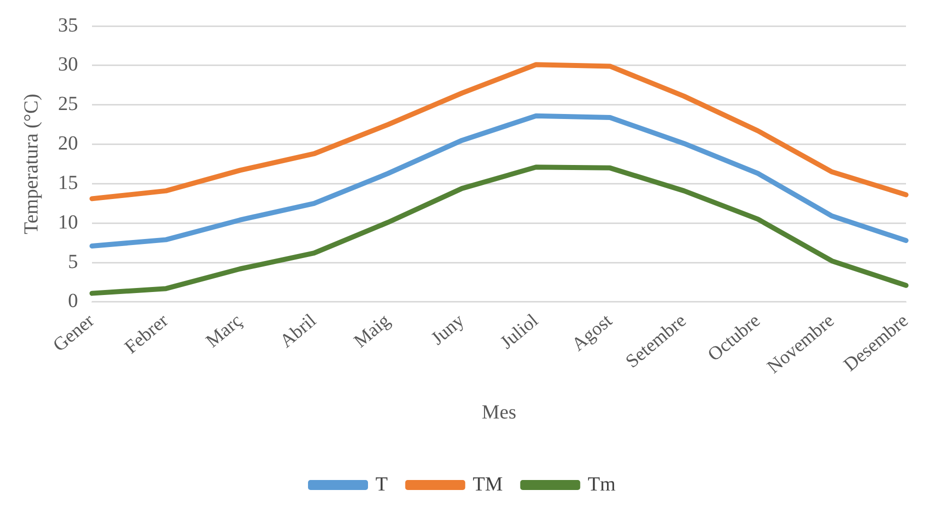  I want to click on y-tick-label: 15, so click(68, 183).